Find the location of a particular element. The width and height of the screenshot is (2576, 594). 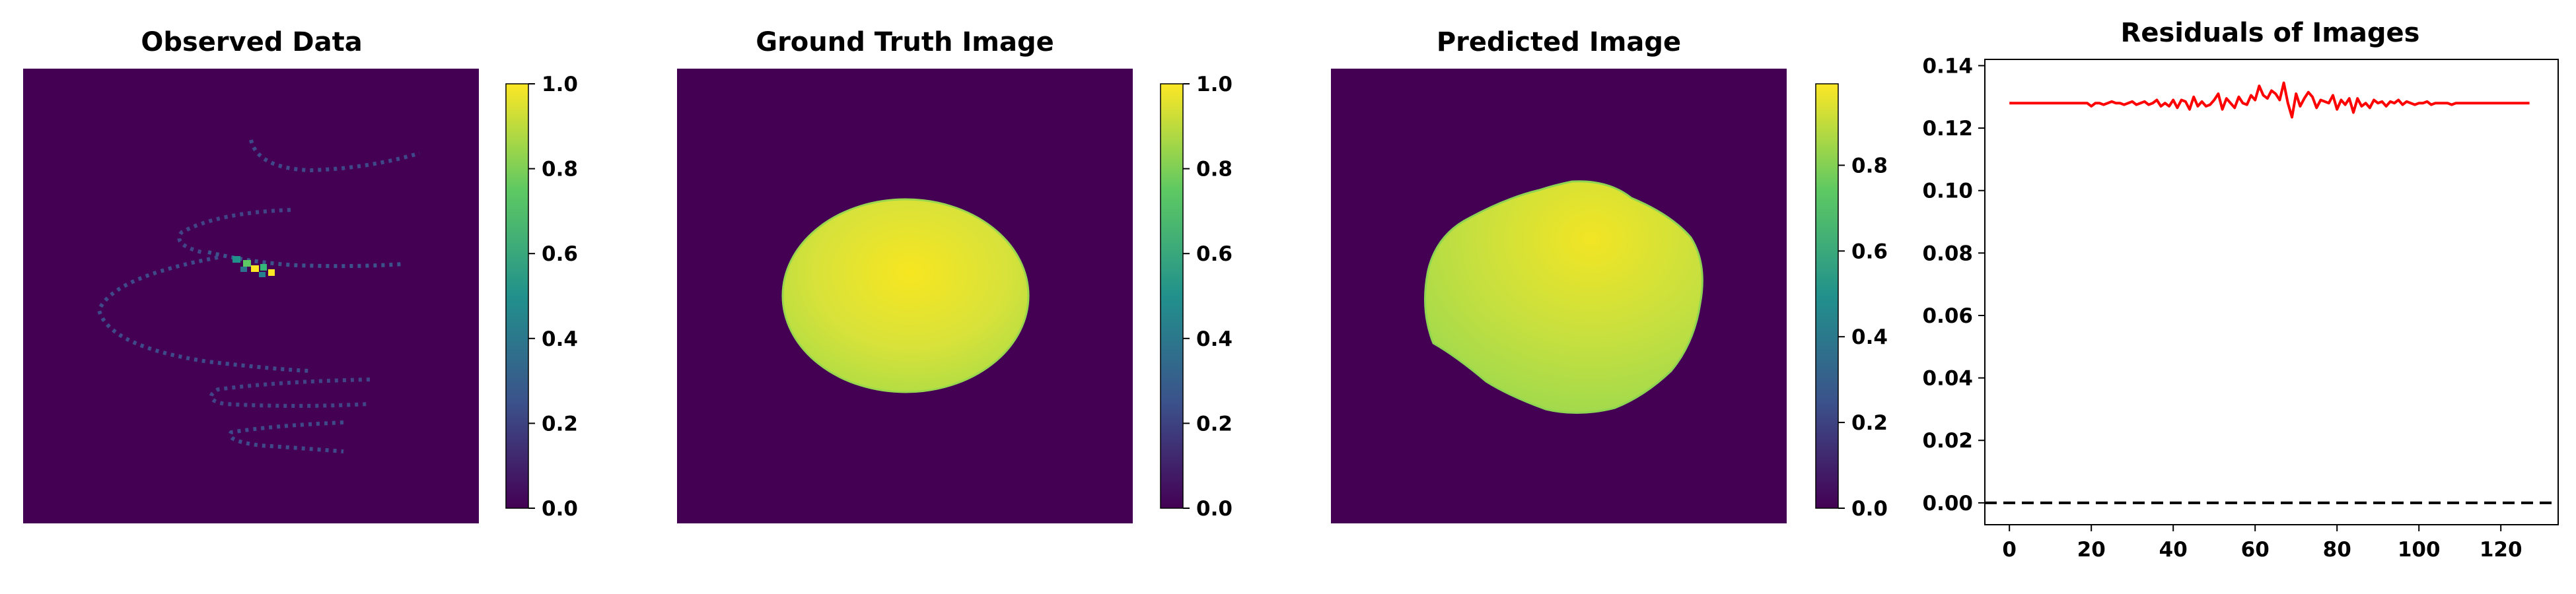

colorbar-1-ticks: 0.0 0.2 0.4 0.6 0.8 1.0 is located at coordinates (553, 297).